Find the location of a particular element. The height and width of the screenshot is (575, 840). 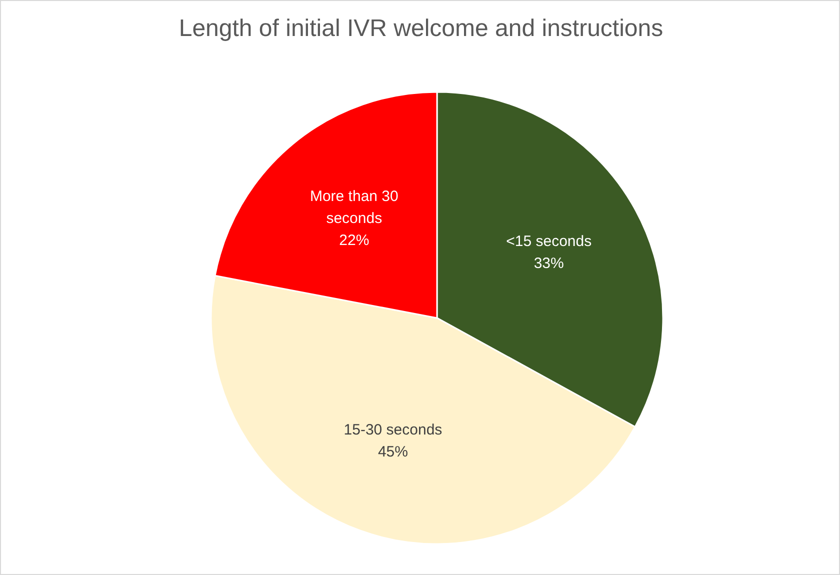

chart-title: Length of initial IVR welcome and instructions is located at coordinates (421, 29).